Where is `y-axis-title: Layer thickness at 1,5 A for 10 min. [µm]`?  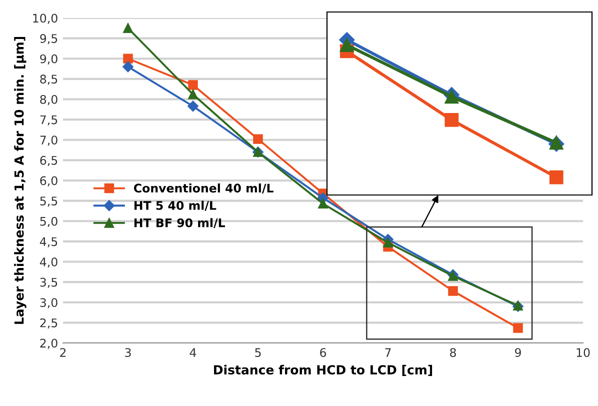
y-axis-title: Layer thickness at 1,5 A for 10 min. [µm] is located at coordinates (20, 180).